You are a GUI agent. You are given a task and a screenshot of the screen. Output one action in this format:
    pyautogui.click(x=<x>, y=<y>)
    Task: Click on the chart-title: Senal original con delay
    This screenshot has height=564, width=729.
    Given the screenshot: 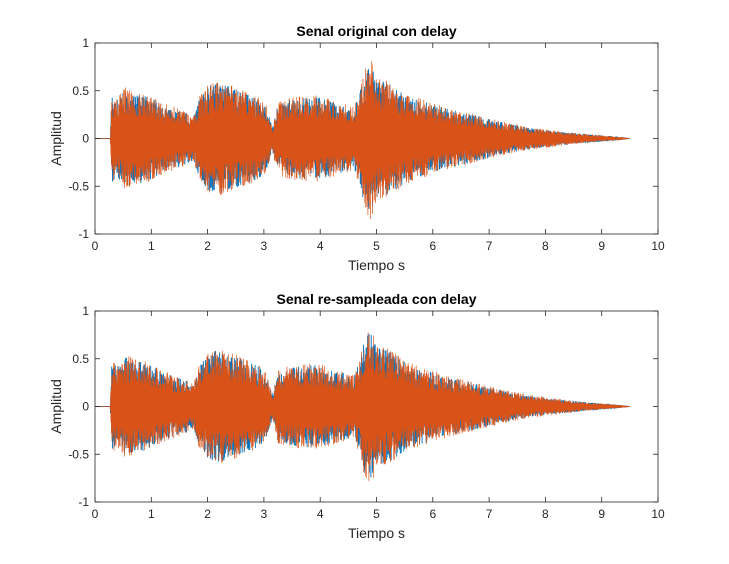 What is the action you would take?
    pyautogui.click(x=376, y=31)
    